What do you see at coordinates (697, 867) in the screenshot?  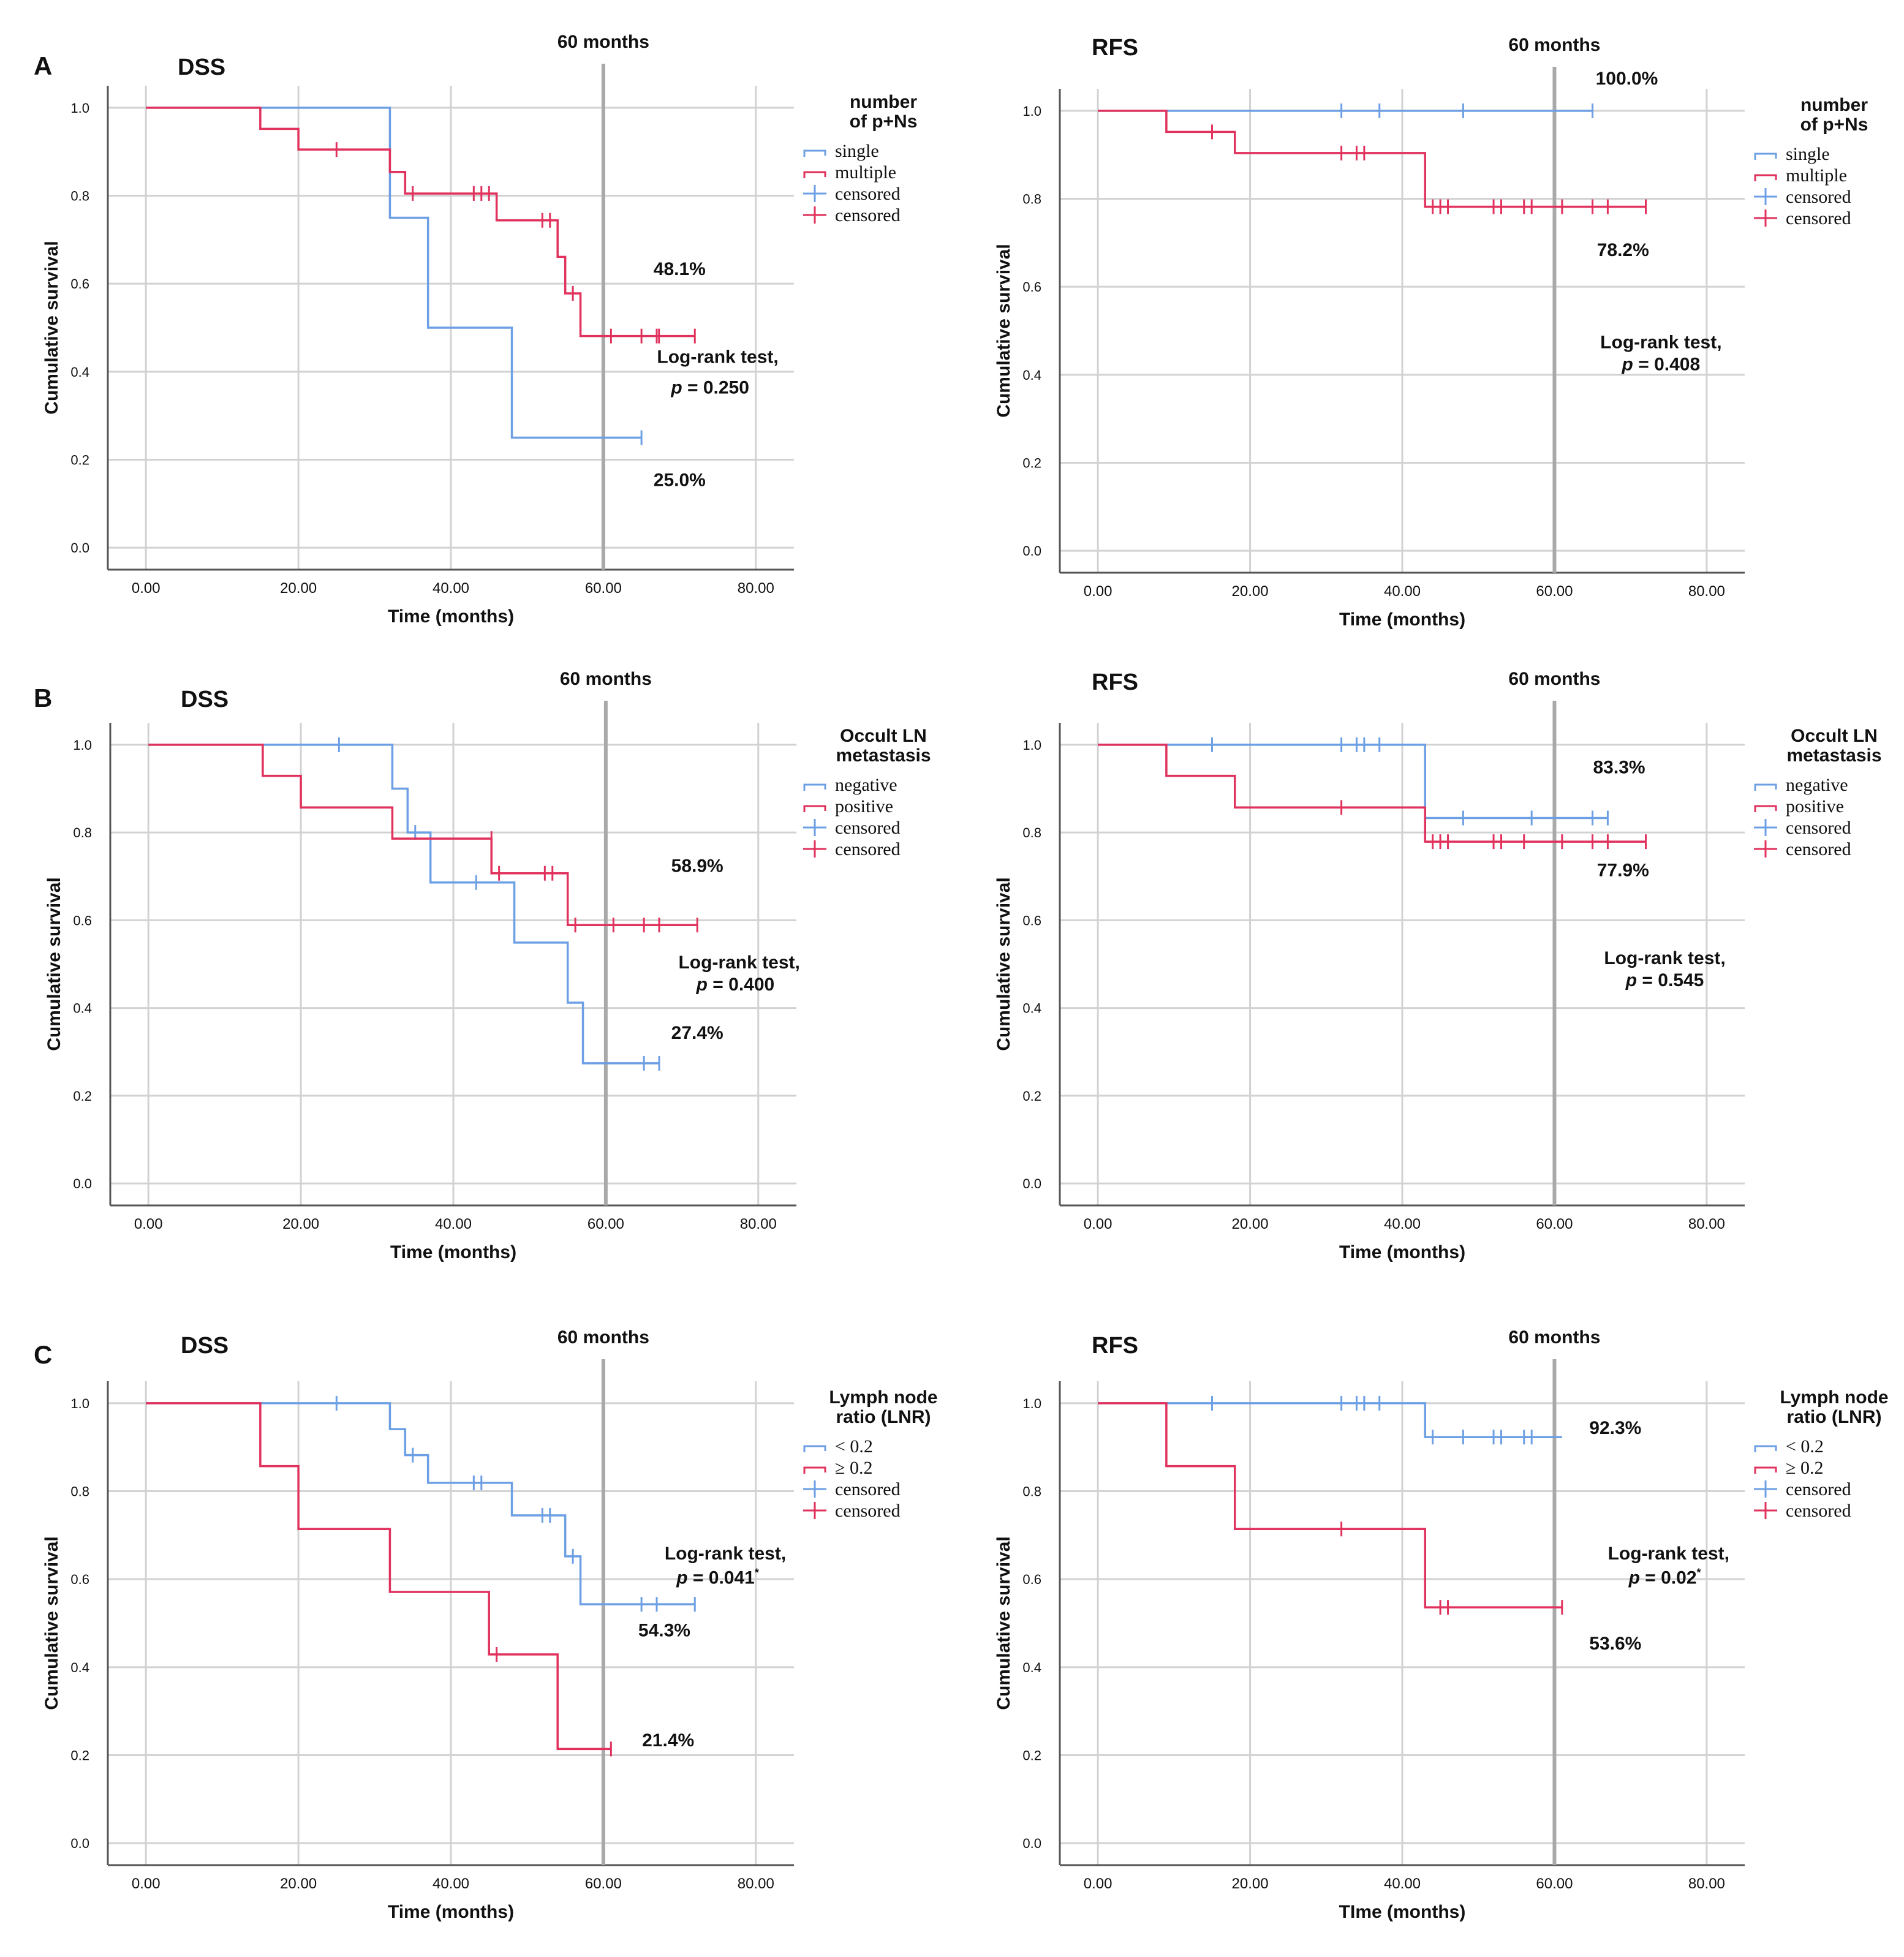 I see `annotation: 58.9%` at bounding box center [697, 867].